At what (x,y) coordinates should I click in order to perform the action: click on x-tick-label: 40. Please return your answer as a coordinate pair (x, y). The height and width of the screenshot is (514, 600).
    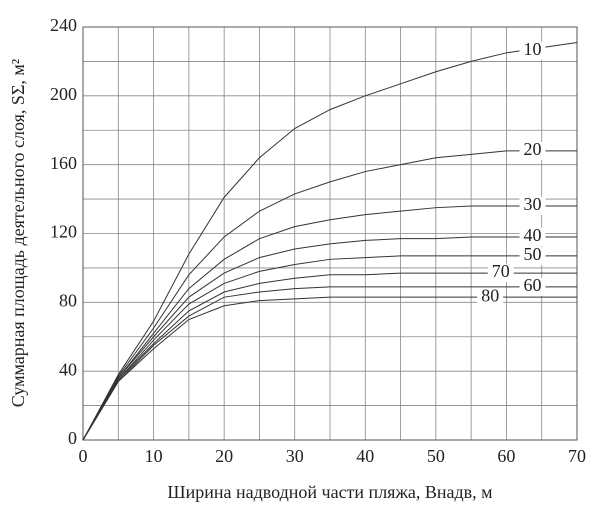
    Looking at the image, I should click on (365, 456).